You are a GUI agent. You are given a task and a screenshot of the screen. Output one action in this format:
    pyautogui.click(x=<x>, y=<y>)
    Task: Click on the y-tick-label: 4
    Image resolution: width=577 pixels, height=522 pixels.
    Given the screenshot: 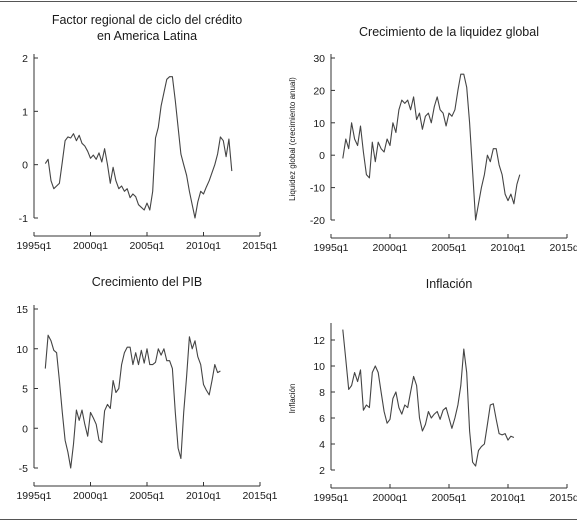 What is the action you would take?
    pyautogui.click(x=322, y=445)
    